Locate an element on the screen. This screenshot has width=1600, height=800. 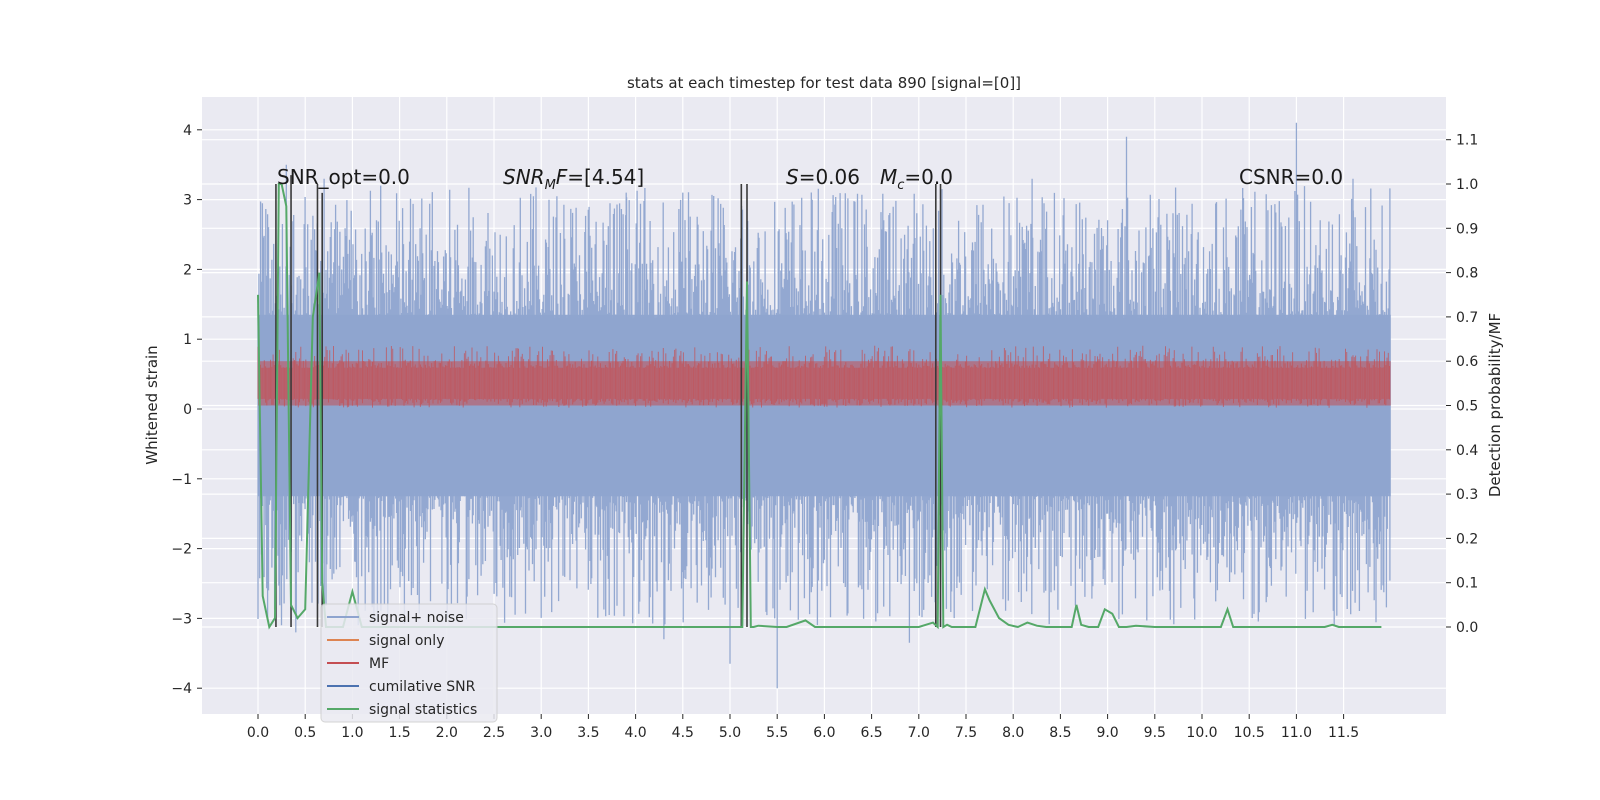
mf-spikes is located at coordinates (823, 376).